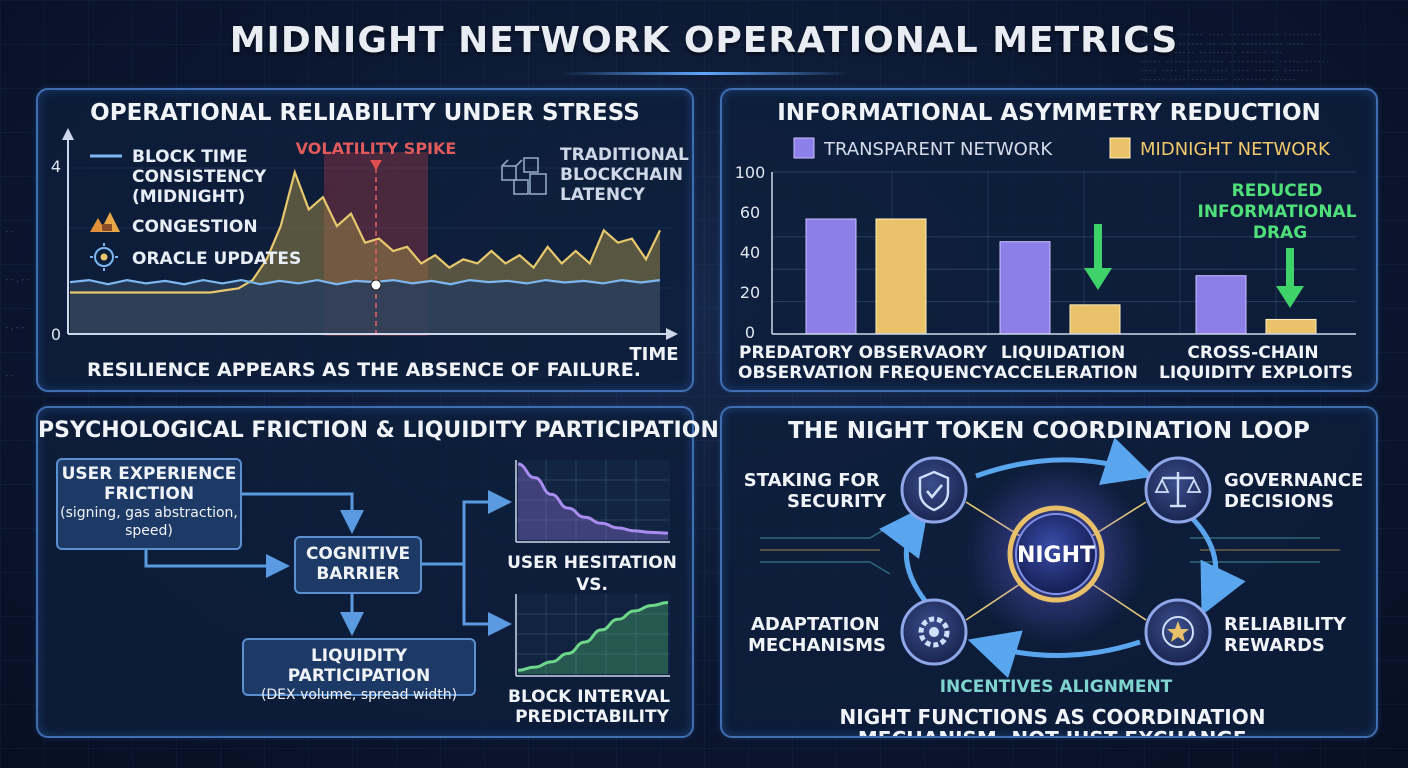 The width and height of the screenshot is (1408, 768). Describe the element at coordinates (750, 172) in the screenshot. I see `y-tick-100: 100` at that location.